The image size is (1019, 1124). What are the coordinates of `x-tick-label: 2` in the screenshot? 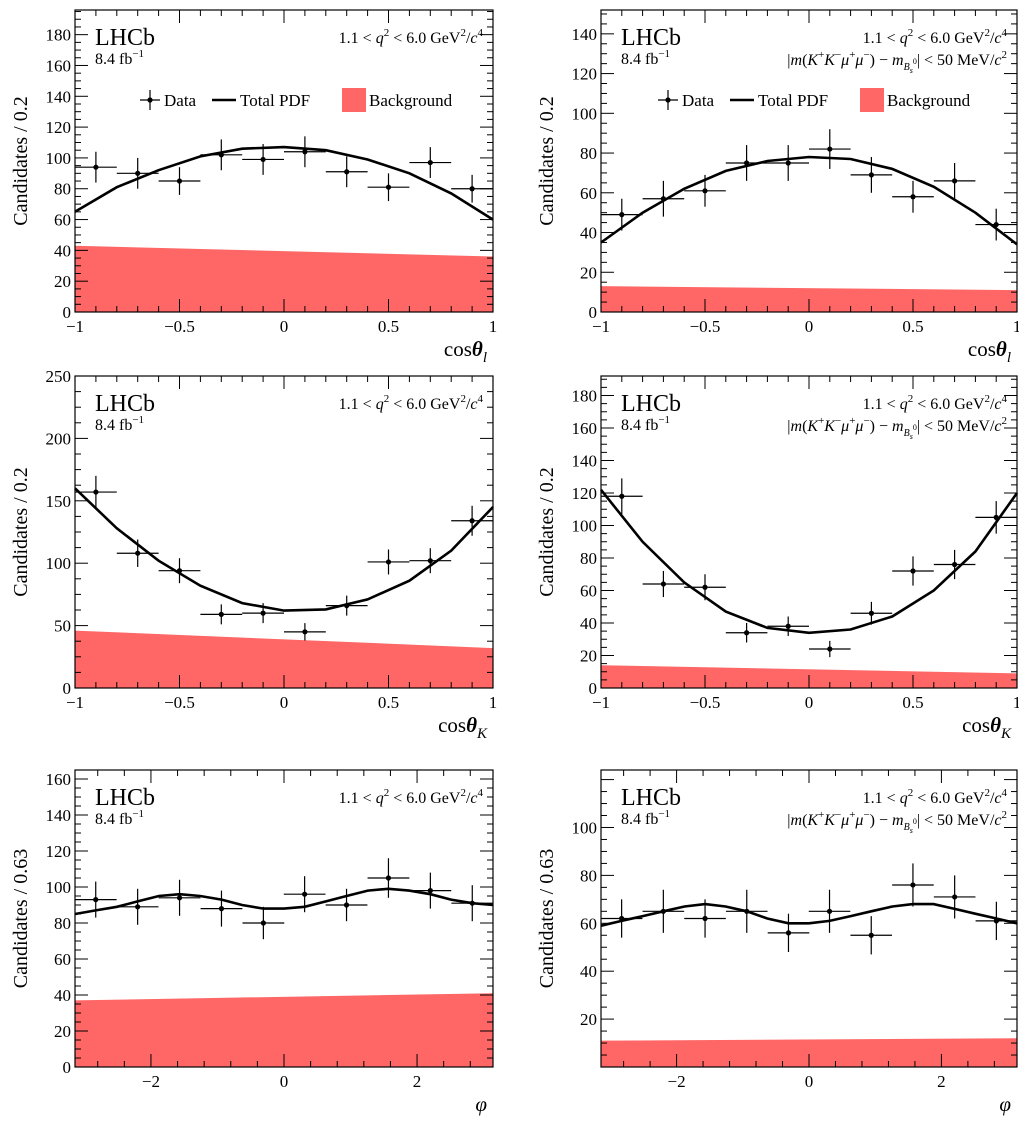 It's located at (941, 1081).